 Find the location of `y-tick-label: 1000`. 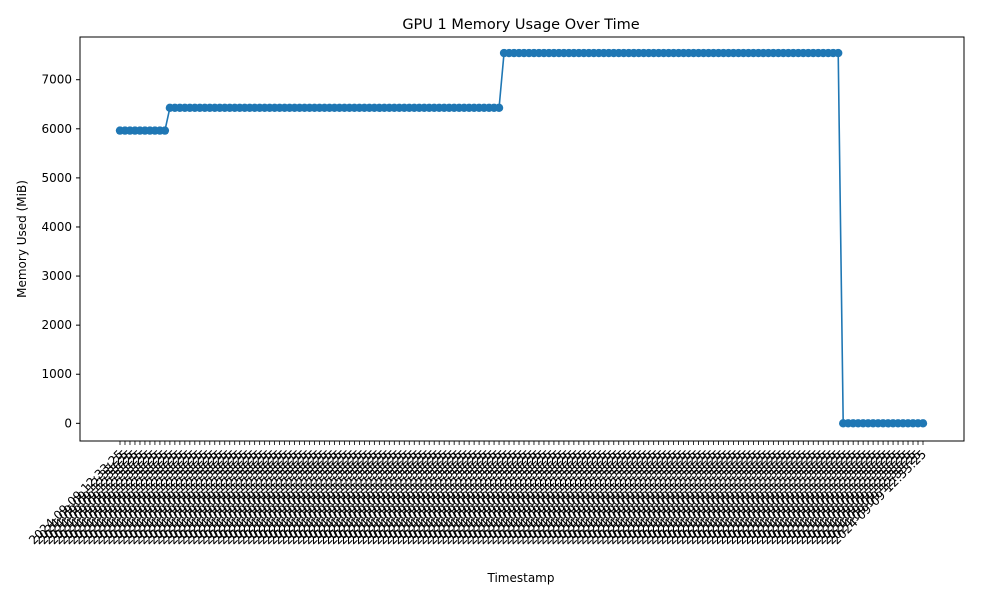

y-tick-label: 1000 is located at coordinates (56, 374).